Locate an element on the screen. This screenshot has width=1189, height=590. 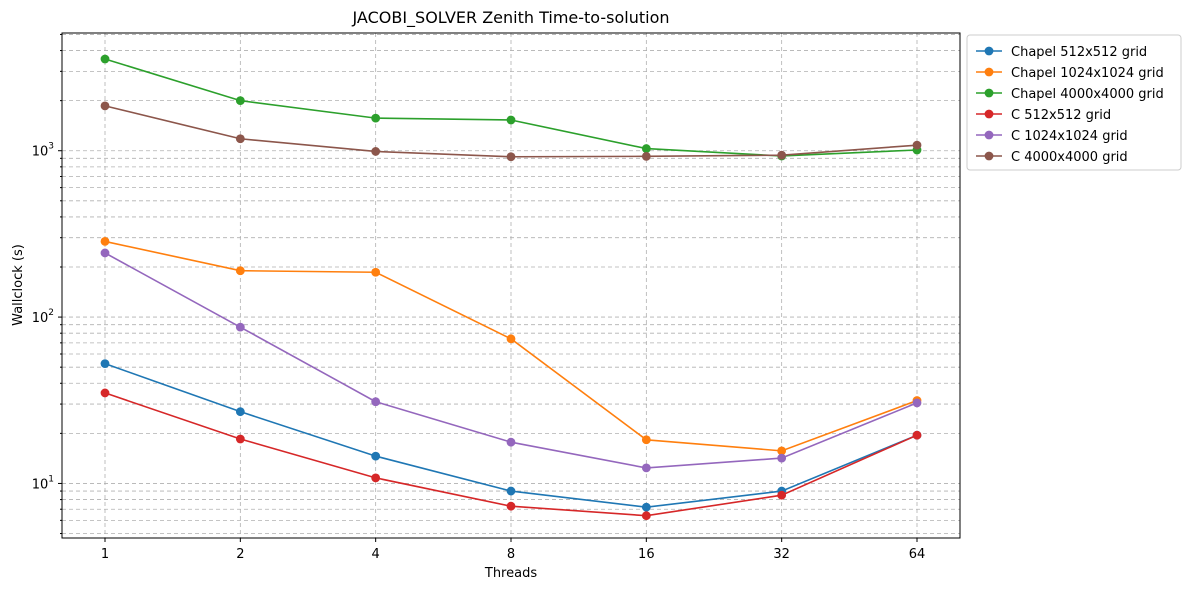
legend-entry: C 512x512 grid is located at coordinates (1043, 115).